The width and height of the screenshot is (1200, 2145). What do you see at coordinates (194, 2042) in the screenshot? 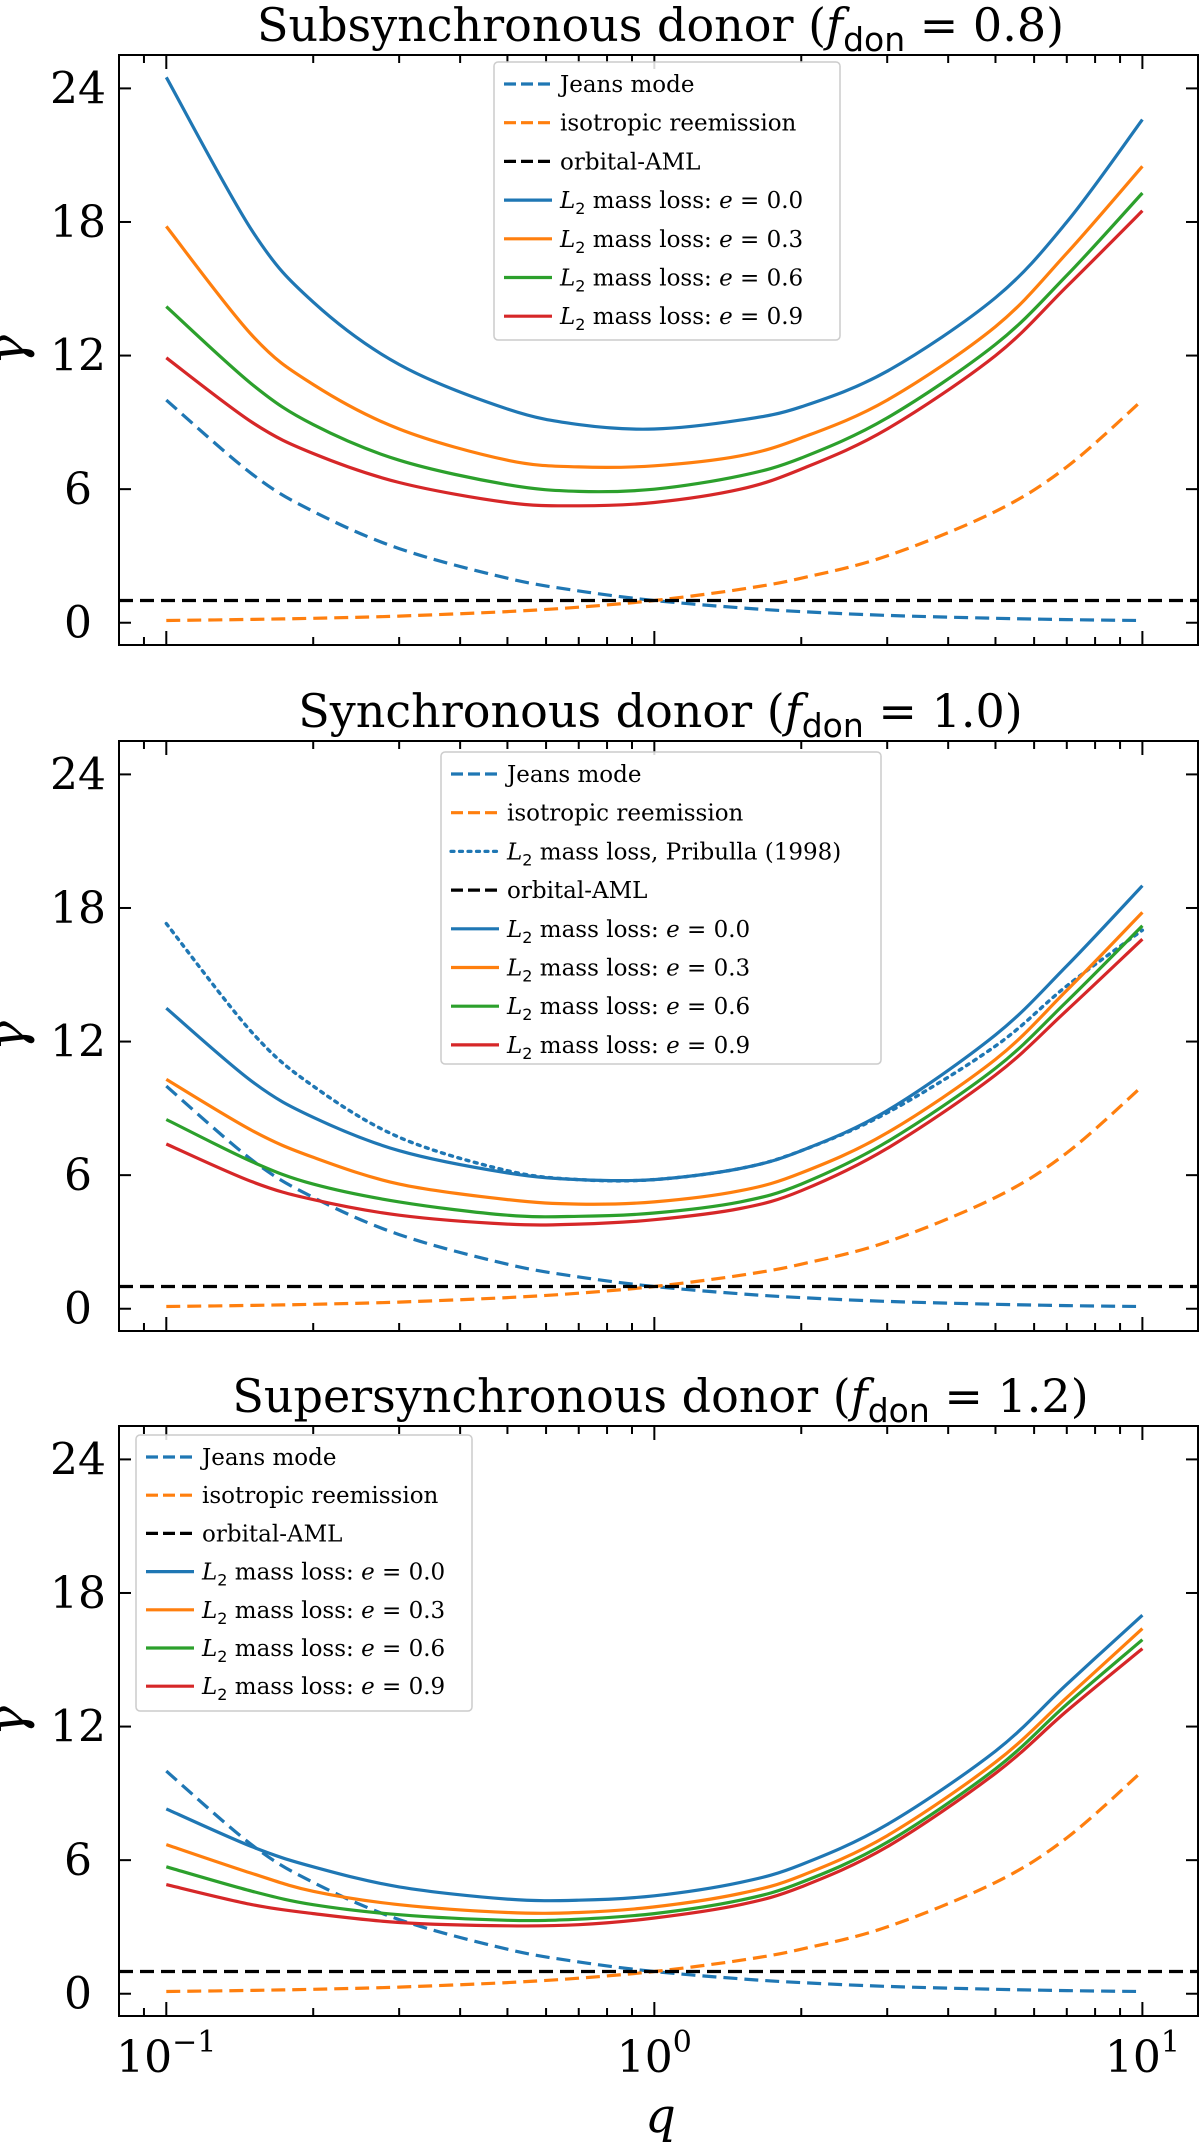
I see `x-tick-label-exp: −1` at bounding box center [194, 2042].